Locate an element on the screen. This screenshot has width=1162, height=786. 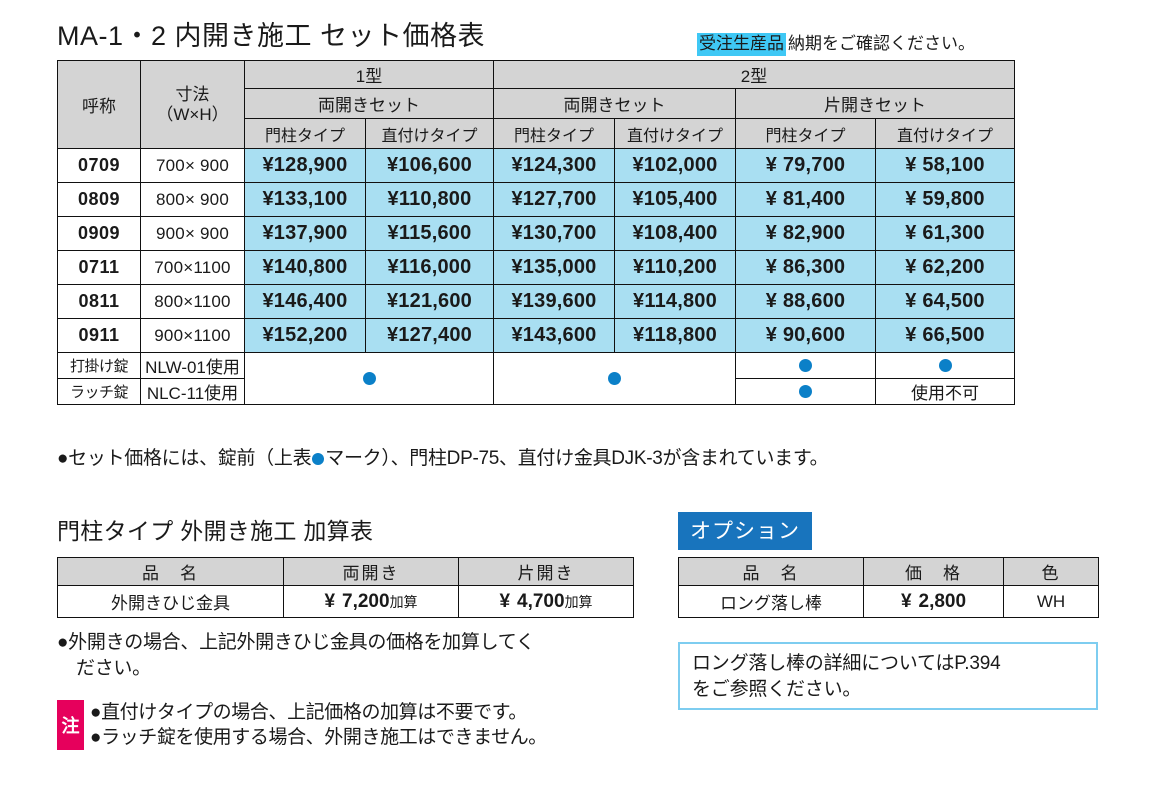
cell-t1-double-direct: ¥106,600 is located at coordinates (429, 165).